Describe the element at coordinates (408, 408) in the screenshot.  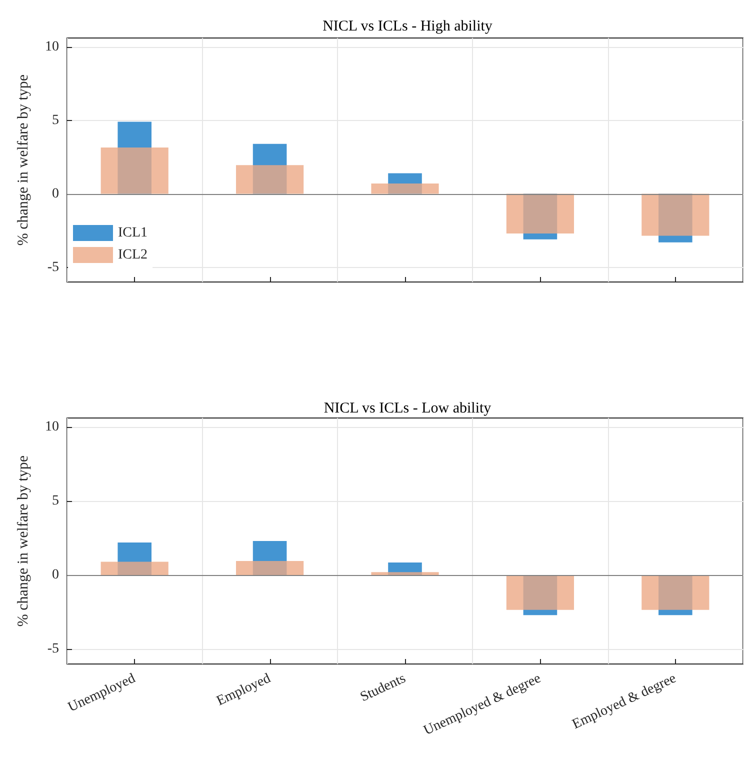
I see `chart-title: NICL vs ICLs - Low ability` at that location.